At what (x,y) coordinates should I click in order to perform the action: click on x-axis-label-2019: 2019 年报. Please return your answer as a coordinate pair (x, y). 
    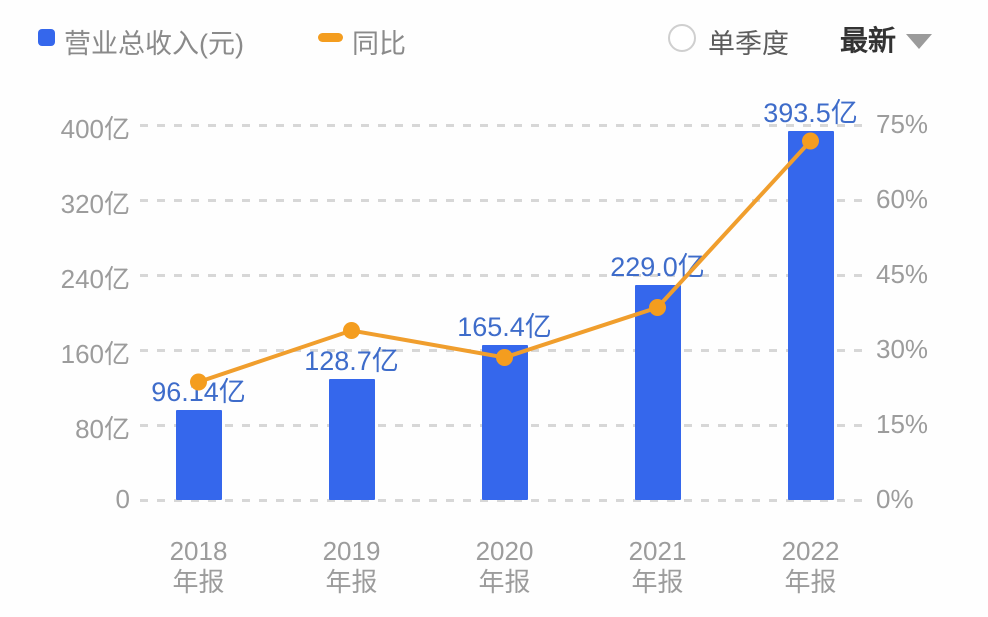
    Looking at the image, I should click on (351, 566).